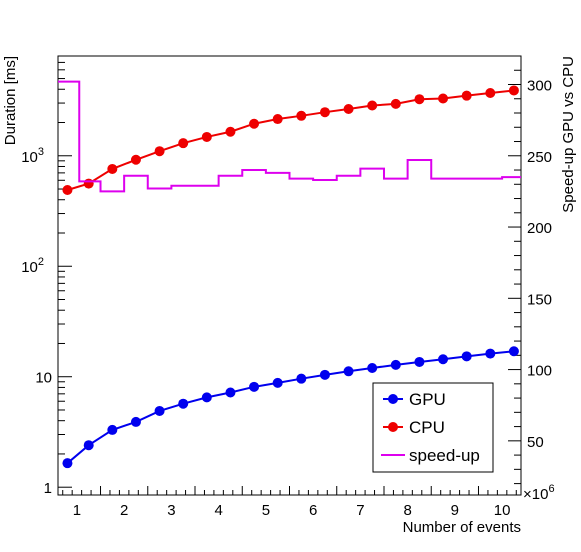 The height and width of the screenshot is (552, 581). Describe the element at coordinates (462, 527) in the screenshot. I see `x-axis-label: Number of events` at that location.